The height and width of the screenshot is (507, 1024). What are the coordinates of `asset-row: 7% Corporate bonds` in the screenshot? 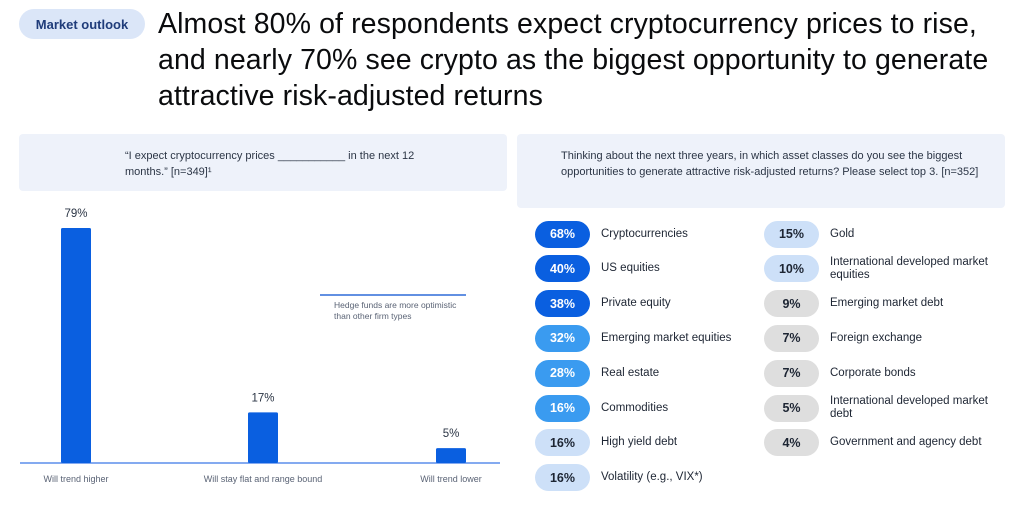 It's located at (884, 373).